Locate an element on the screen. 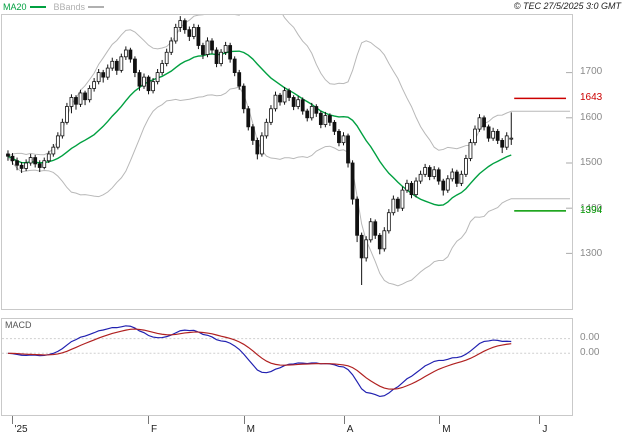 The width and height of the screenshot is (627, 440). ma20-swatch is located at coordinates (37, 7).